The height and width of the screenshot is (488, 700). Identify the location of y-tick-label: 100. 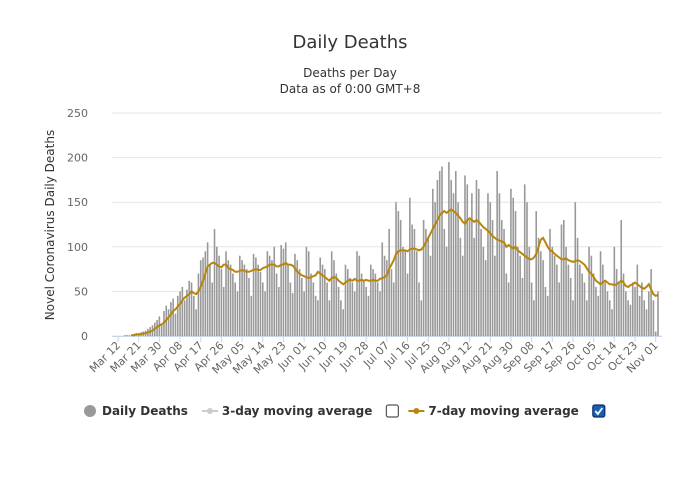
(77, 247).